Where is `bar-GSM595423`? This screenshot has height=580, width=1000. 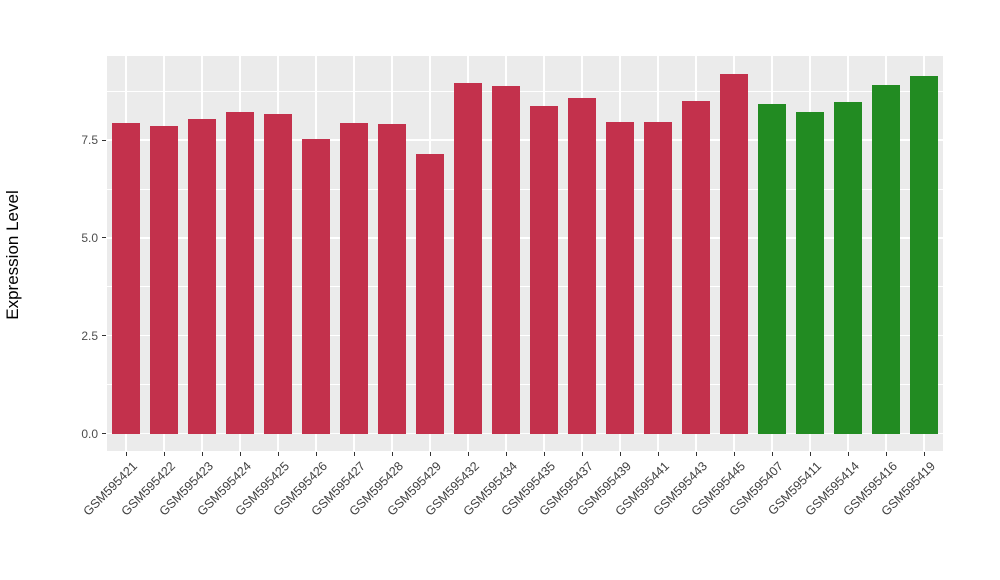
bar-GSM595423 is located at coordinates (202, 276).